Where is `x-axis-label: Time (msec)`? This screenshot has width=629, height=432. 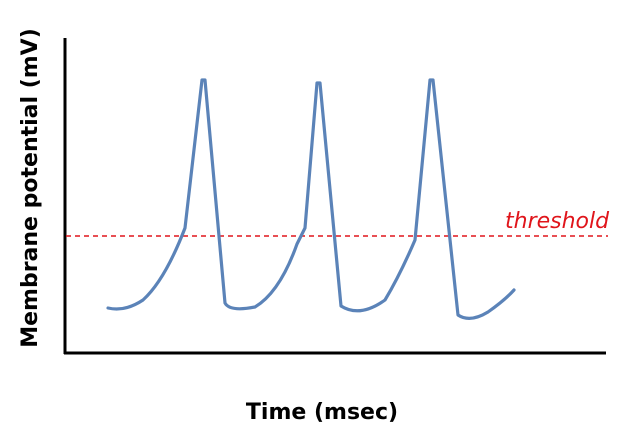
x-axis-label: Time (msec) is located at coordinates (322, 412).